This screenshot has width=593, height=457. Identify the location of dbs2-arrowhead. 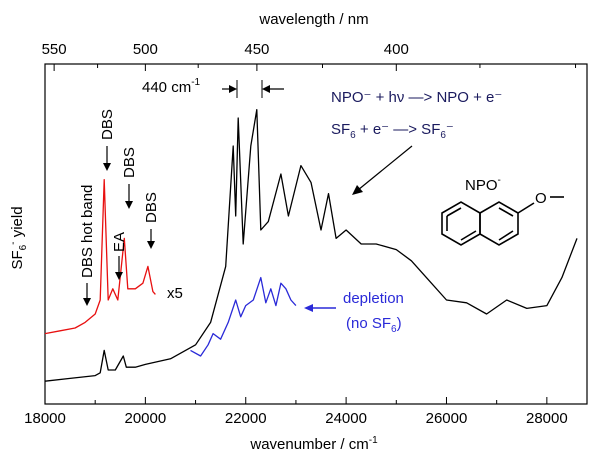
(129, 205).